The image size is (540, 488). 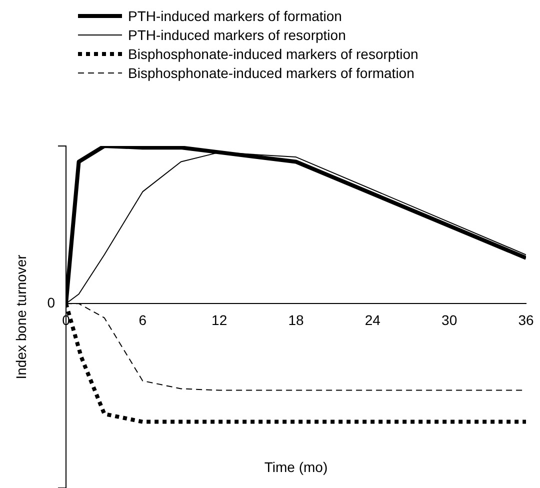 I want to click on legend-label: Bisphosphonate-induced markers of resorption, so click(x=273, y=54).